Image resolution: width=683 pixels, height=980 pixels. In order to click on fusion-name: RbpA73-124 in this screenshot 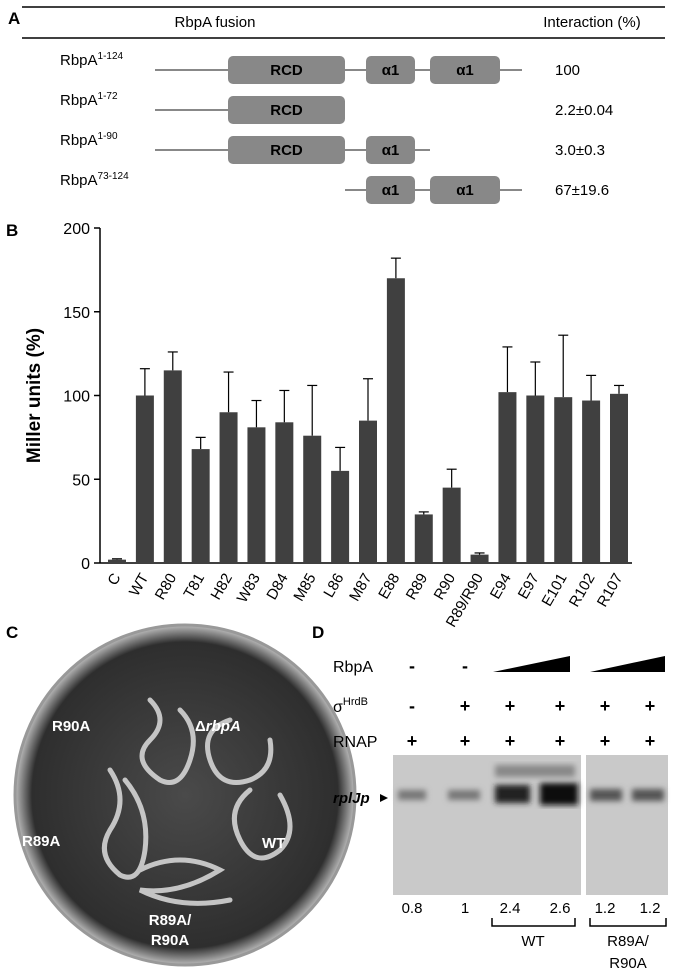, I will do `click(94, 180)`.